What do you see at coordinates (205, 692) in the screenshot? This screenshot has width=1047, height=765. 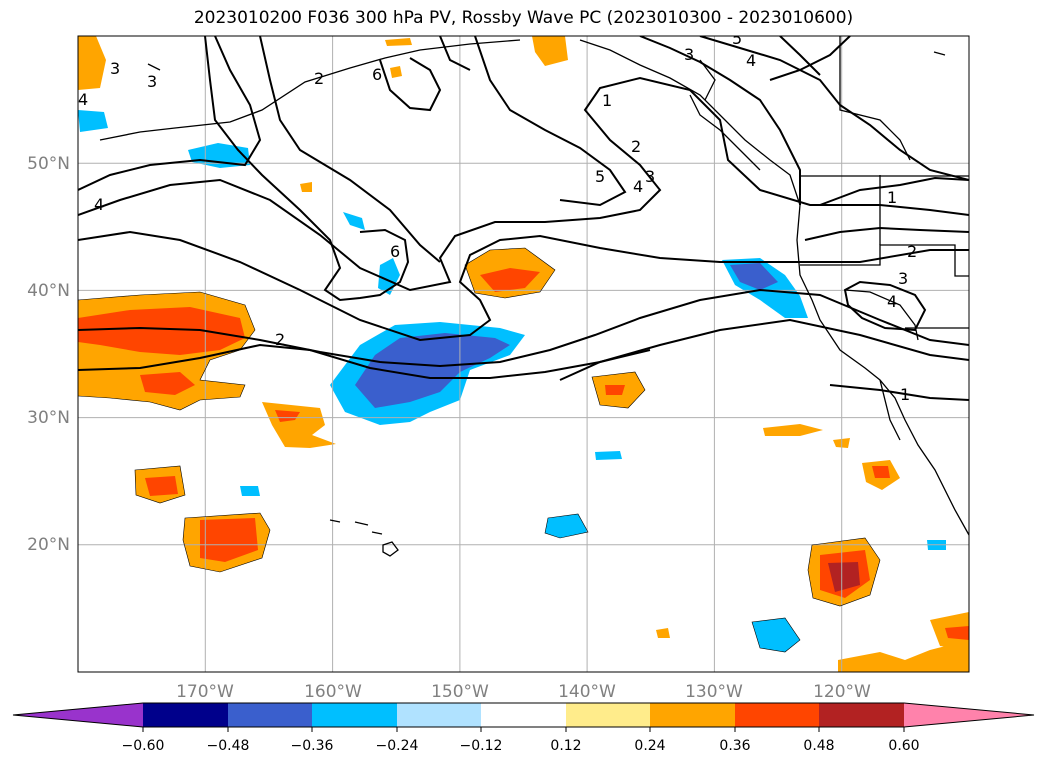 I see `lon-label: 170°W` at bounding box center [205, 692].